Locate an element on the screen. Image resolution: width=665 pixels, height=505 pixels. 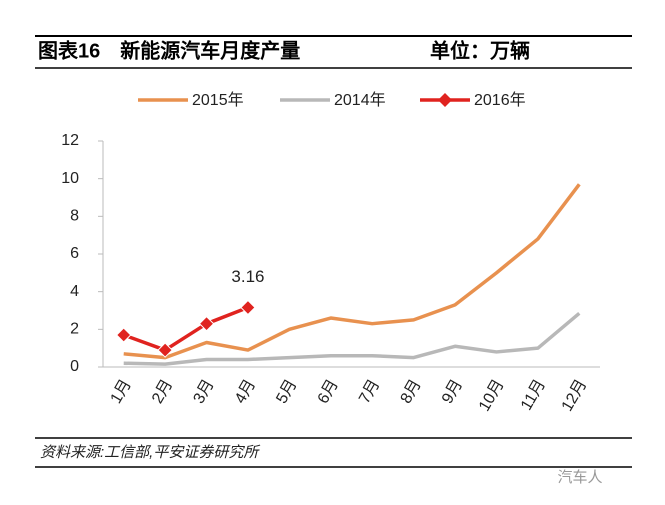
legend-marker is located at coordinates (445, 100).